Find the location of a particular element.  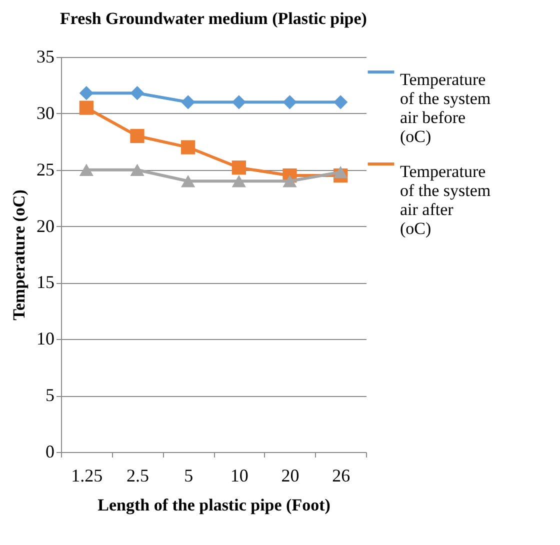

y-tick-label: 20 is located at coordinates (45, 226).